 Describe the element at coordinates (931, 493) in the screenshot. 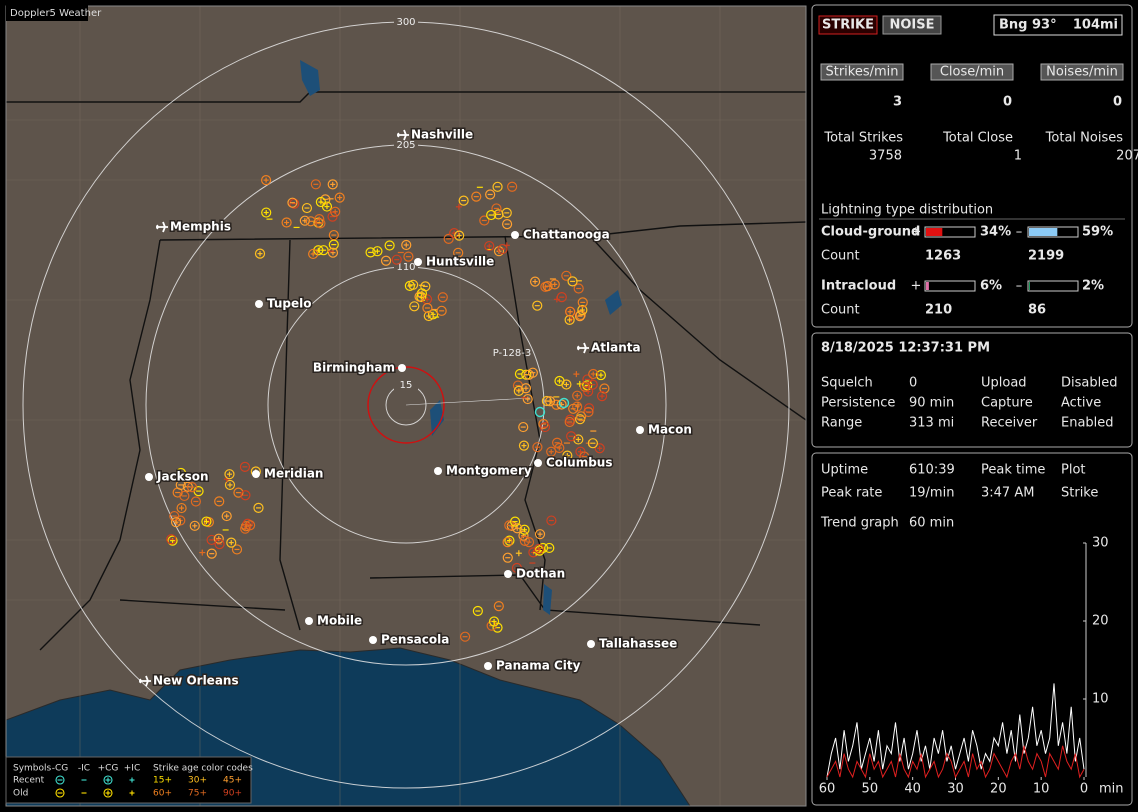

I see `stat-cell: 19/min` at that location.